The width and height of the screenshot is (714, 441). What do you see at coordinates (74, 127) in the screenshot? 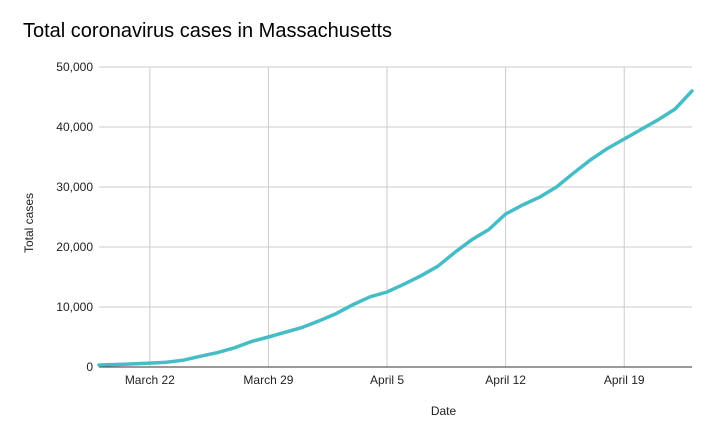
I see `y-tick-label: 40,000` at bounding box center [74, 127].